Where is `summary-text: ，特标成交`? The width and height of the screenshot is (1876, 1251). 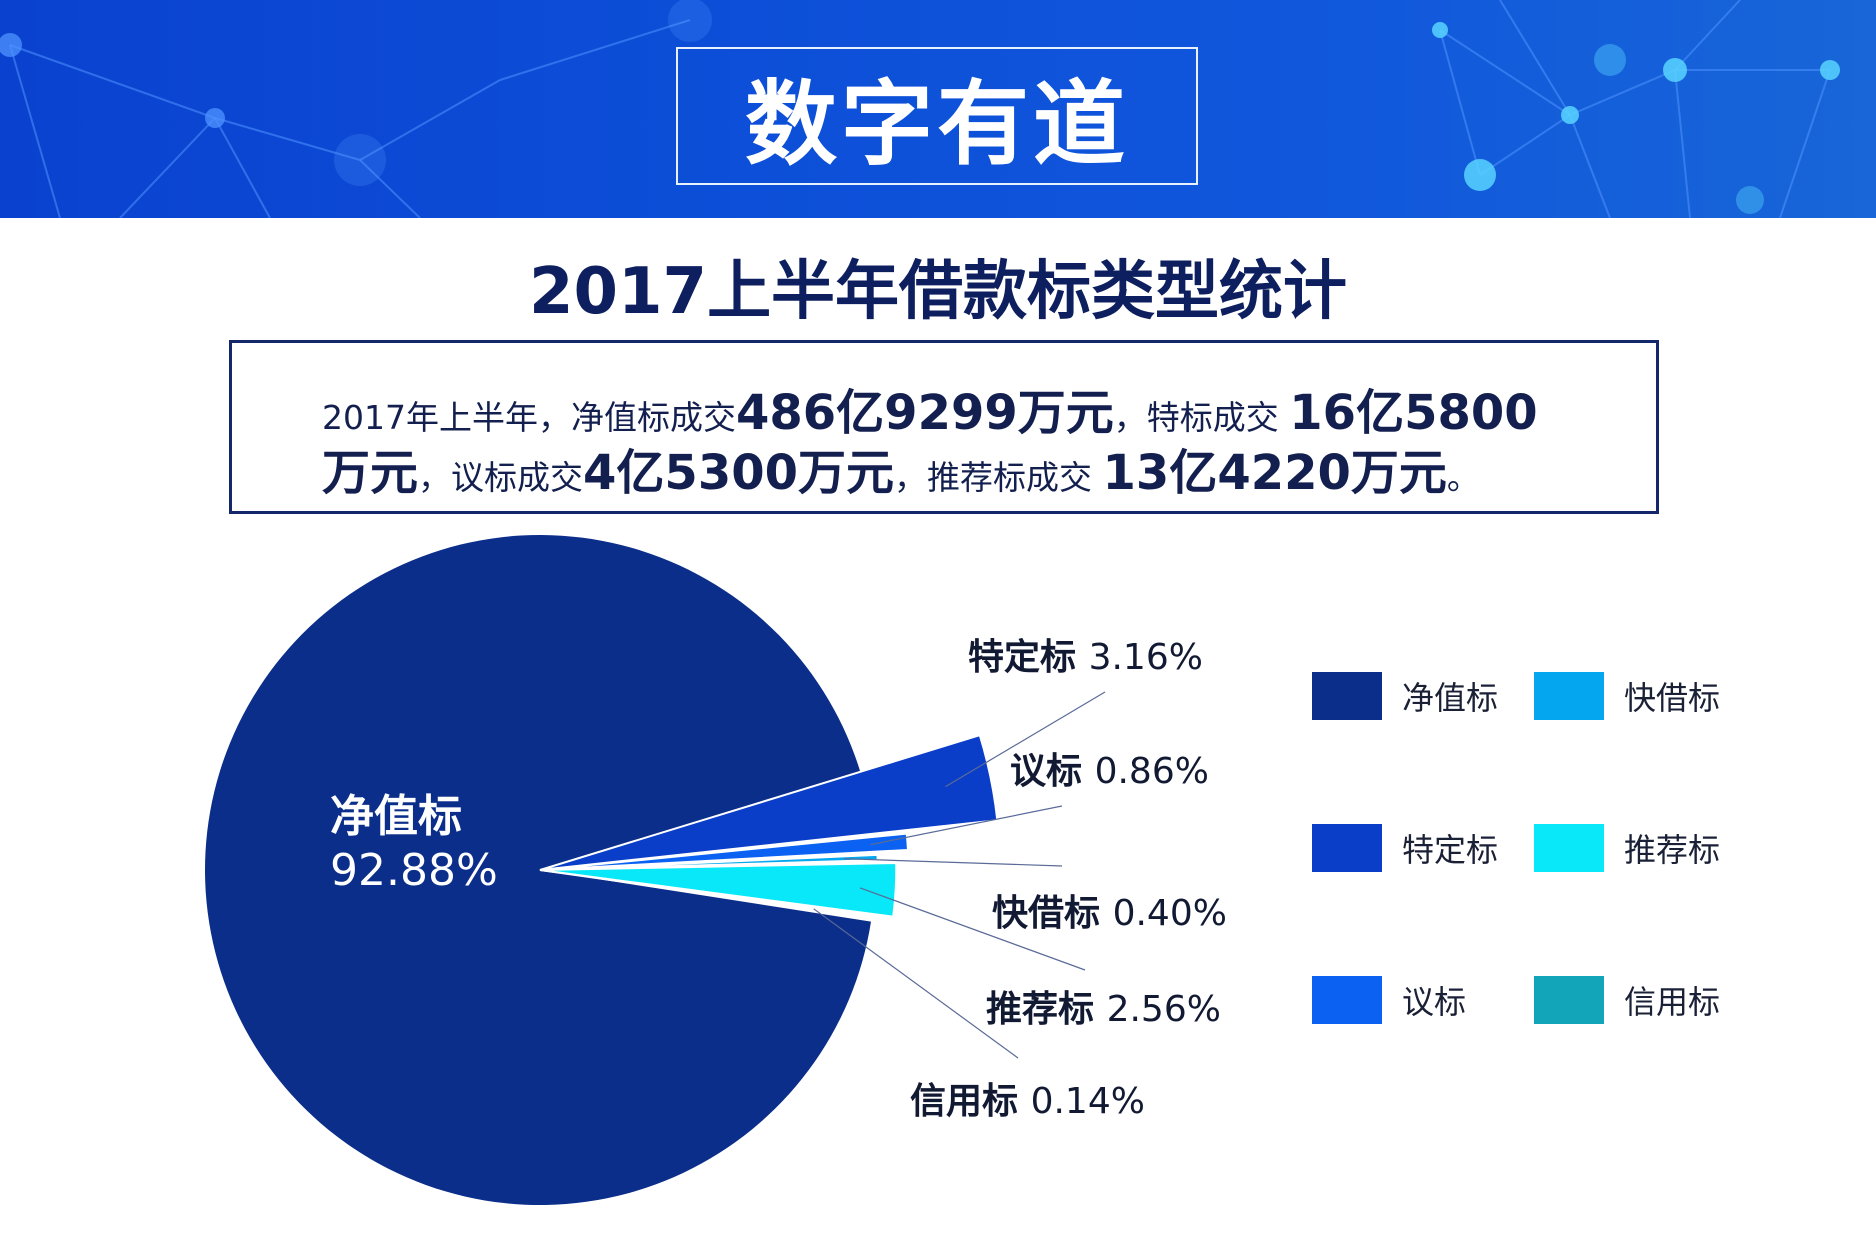
summary-text: ，特标成交 is located at coordinates (1201, 417).